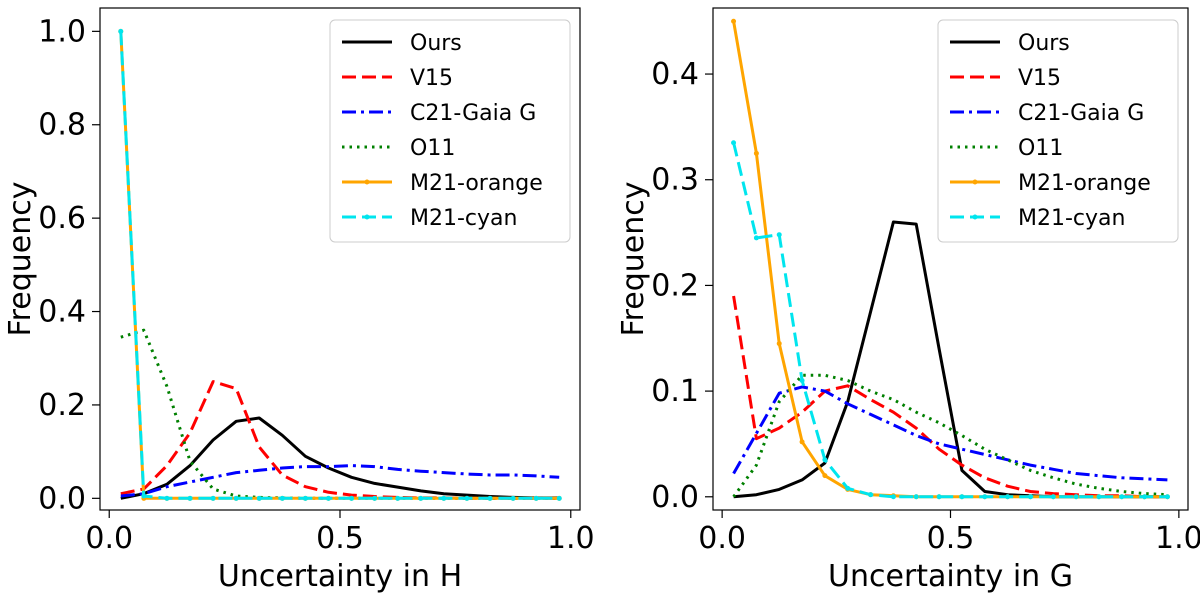  I want to click on x-axis-label: Uncertainty in G, so click(950, 576).